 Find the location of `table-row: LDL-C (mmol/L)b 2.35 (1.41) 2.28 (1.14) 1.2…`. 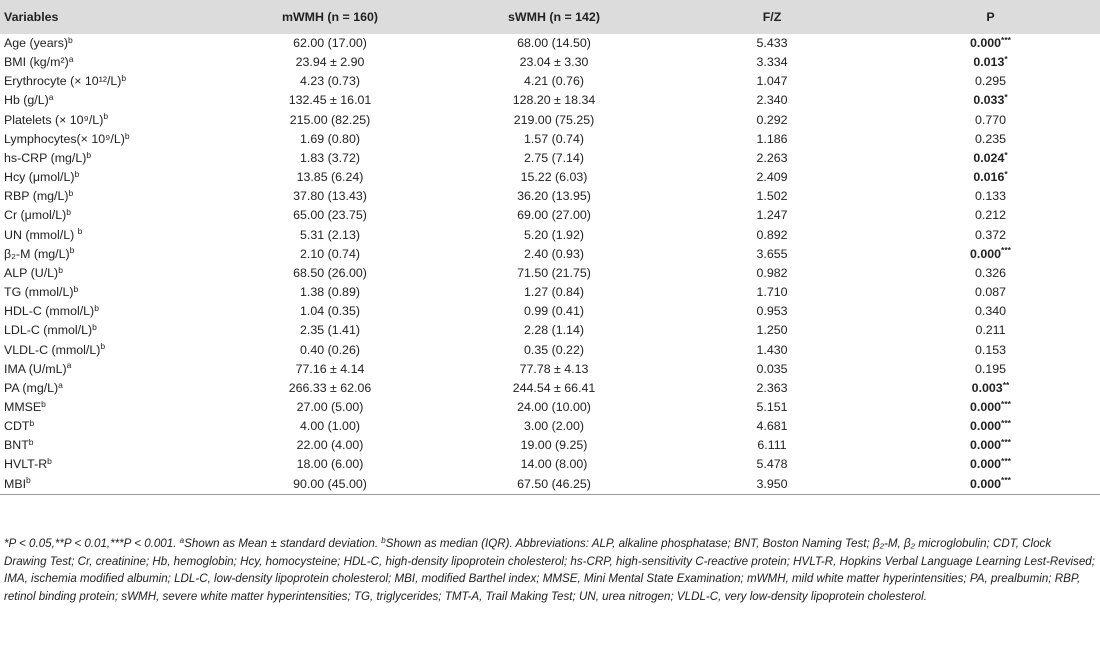

table-row: LDL-C (mmol/L)b 2.35 (1.41) 2.28 (1.14) 1.2… is located at coordinates (550, 330).